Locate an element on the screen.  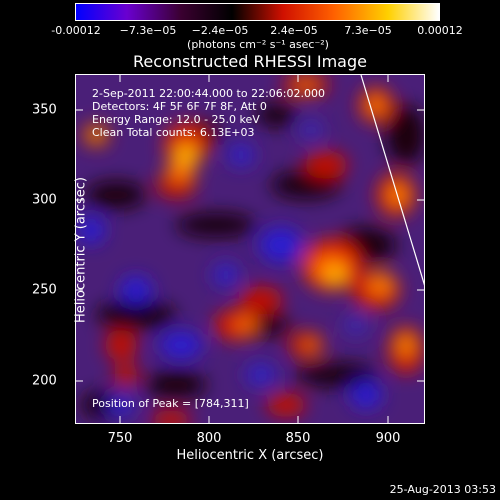
image-title: Reconstructed RHESSI Image is located at coordinates (250, 61).